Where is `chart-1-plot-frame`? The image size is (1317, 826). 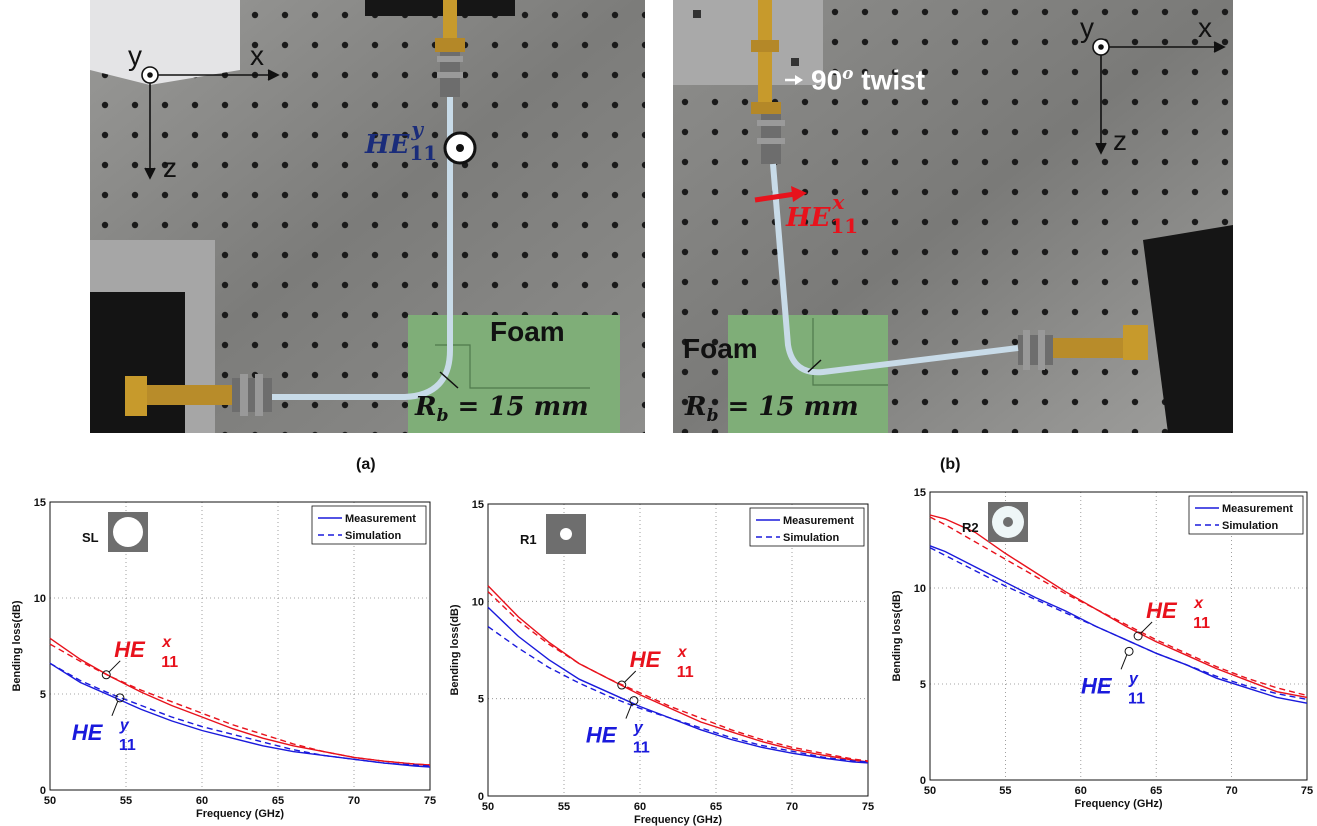 chart-1-plot-frame is located at coordinates (678, 650).